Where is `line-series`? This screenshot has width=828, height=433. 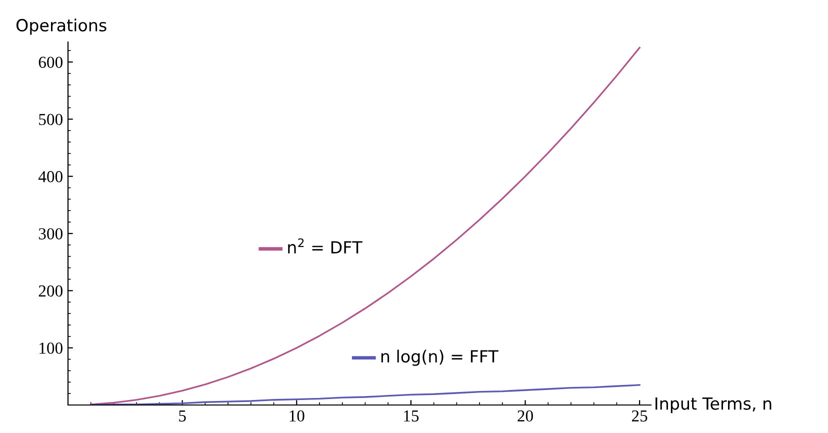 line-series is located at coordinates (365, 394).